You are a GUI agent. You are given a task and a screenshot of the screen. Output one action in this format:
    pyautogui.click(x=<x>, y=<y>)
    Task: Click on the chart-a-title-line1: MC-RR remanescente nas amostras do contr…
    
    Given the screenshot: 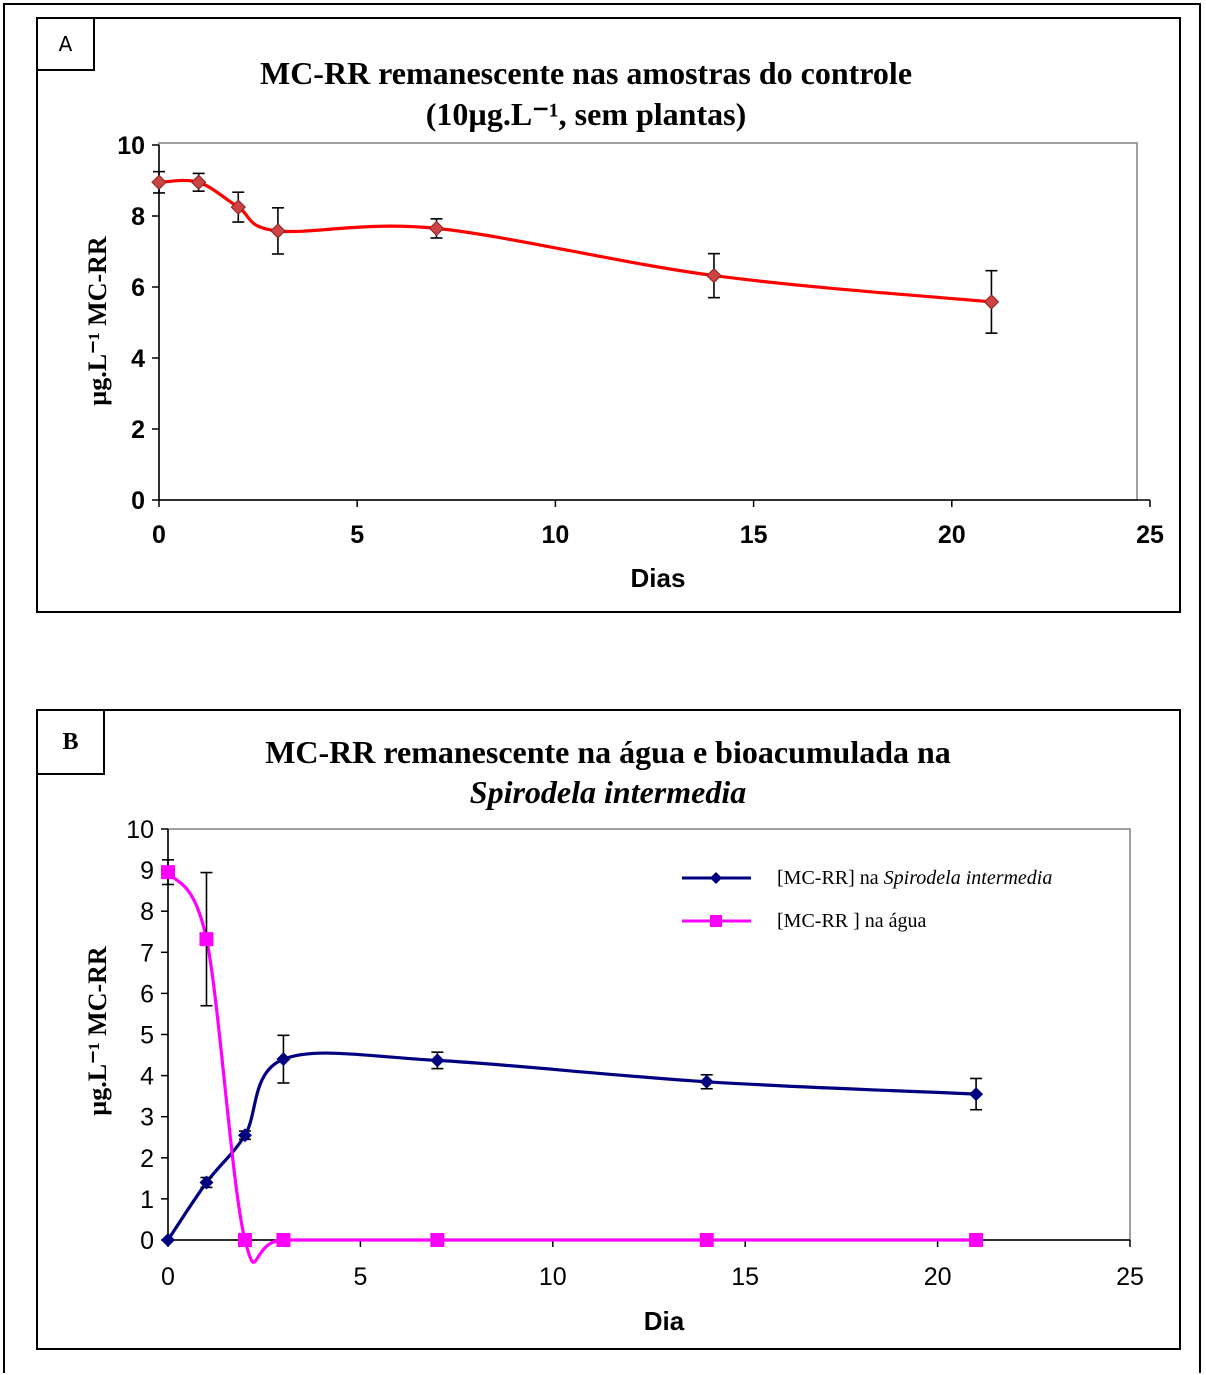 What is the action you would take?
    pyautogui.click(x=586, y=73)
    